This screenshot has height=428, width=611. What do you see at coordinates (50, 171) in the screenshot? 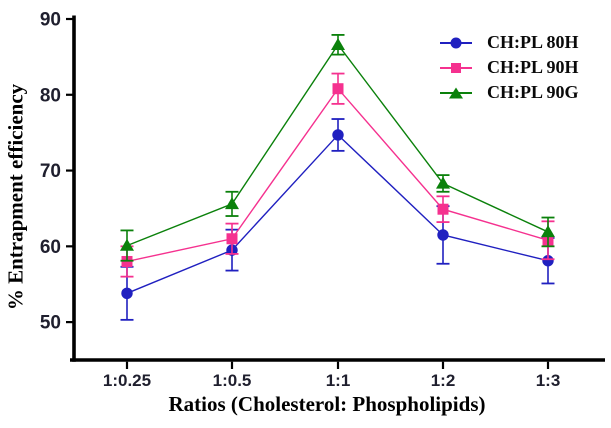
I see `y-tick-label: 70` at bounding box center [50, 171].